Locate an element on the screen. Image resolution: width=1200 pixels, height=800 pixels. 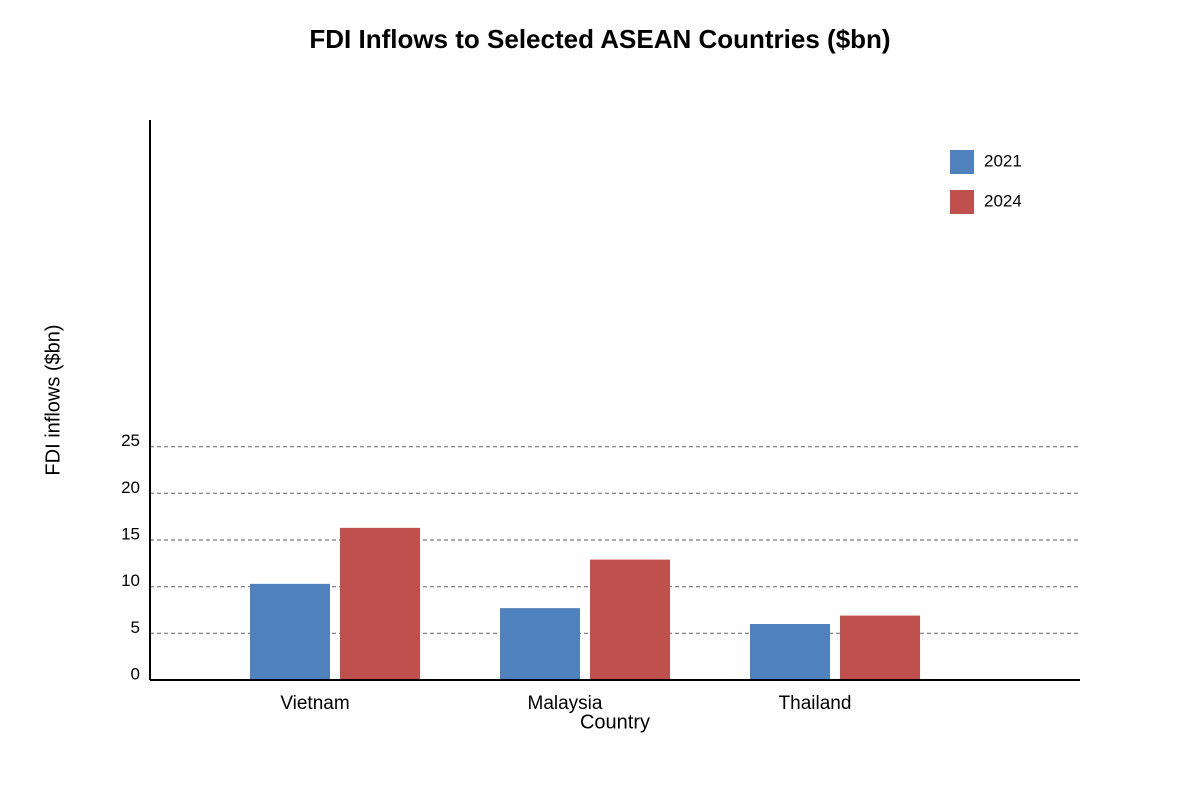
y-tick-label: 25 is located at coordinates (130, 440).